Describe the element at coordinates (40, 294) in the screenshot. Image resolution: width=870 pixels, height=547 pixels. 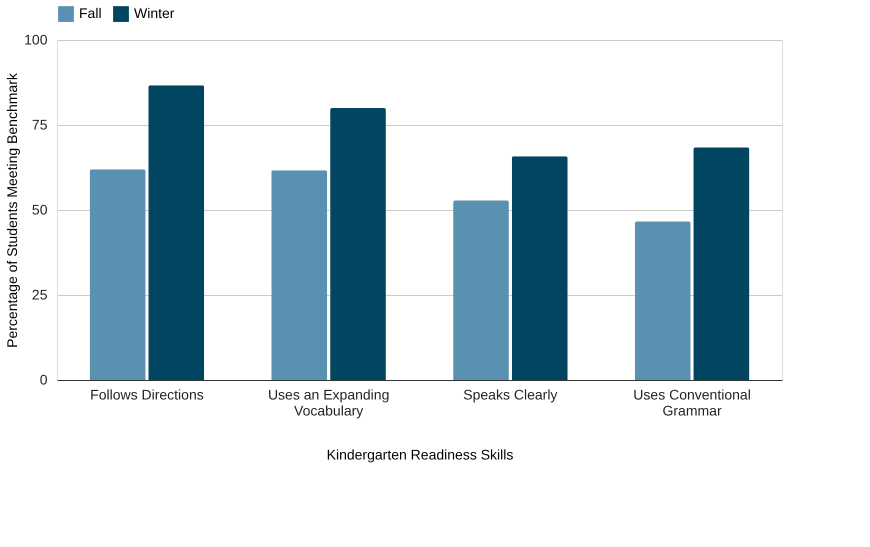
I see `y-tick-label: 25` at that location.